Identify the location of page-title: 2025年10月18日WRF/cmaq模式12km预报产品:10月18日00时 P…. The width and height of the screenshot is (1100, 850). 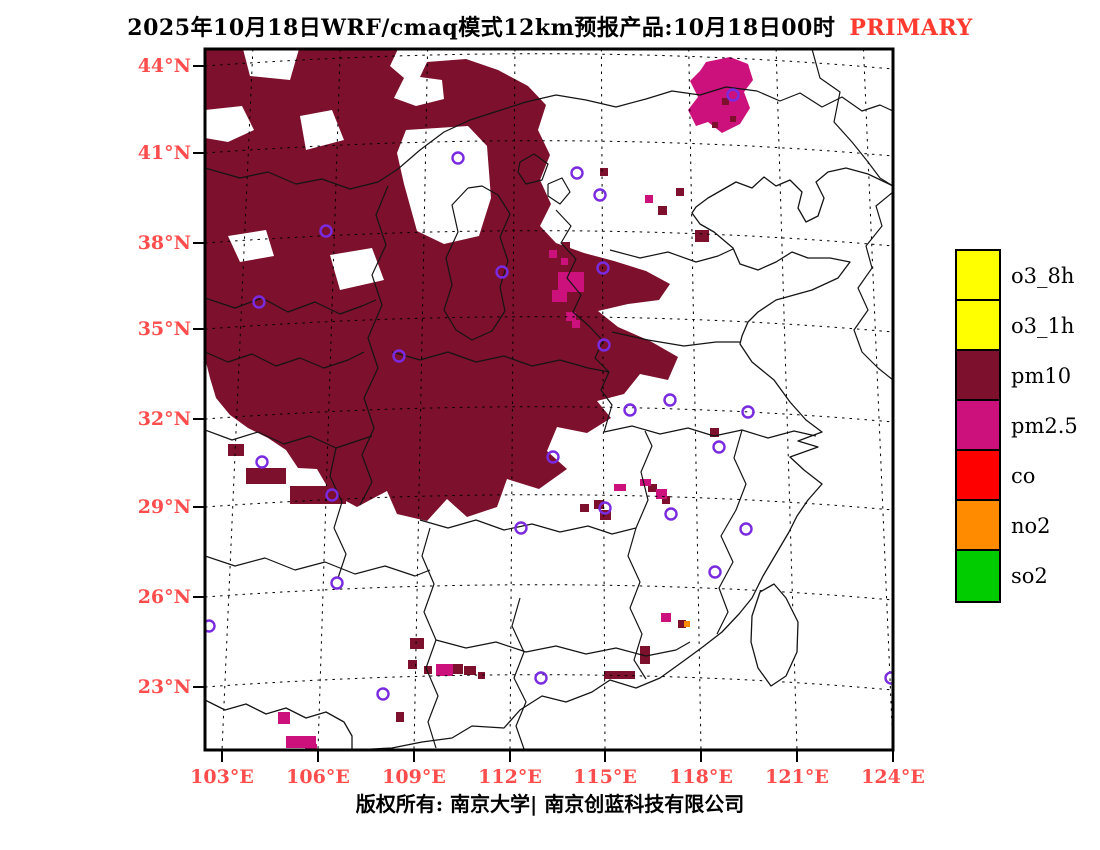
(550, 26).